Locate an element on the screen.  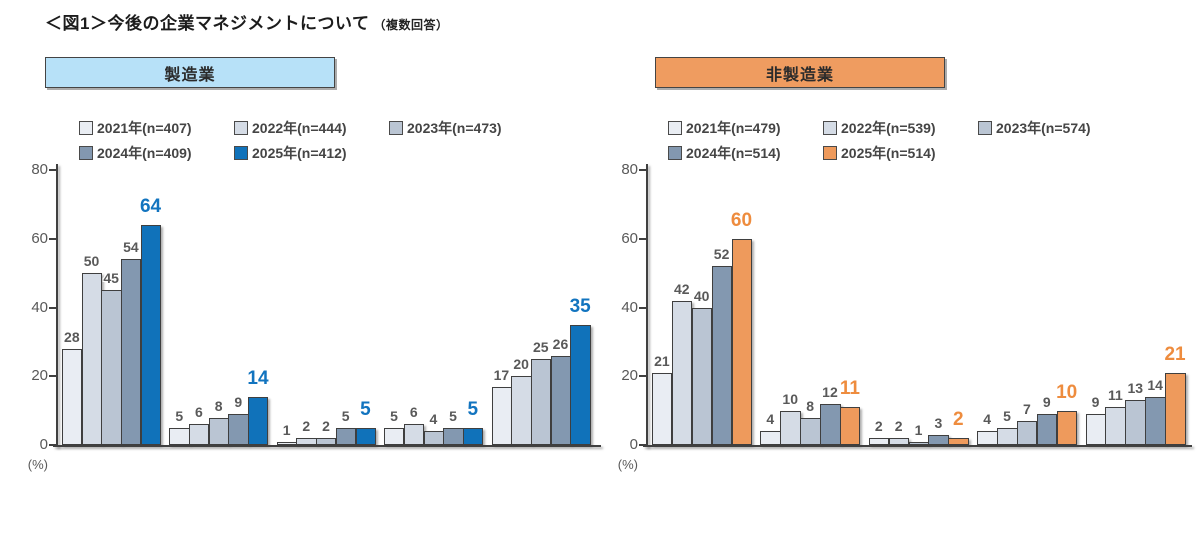
y-axis-tick-label: 60 is located at coordinates (629, 238).